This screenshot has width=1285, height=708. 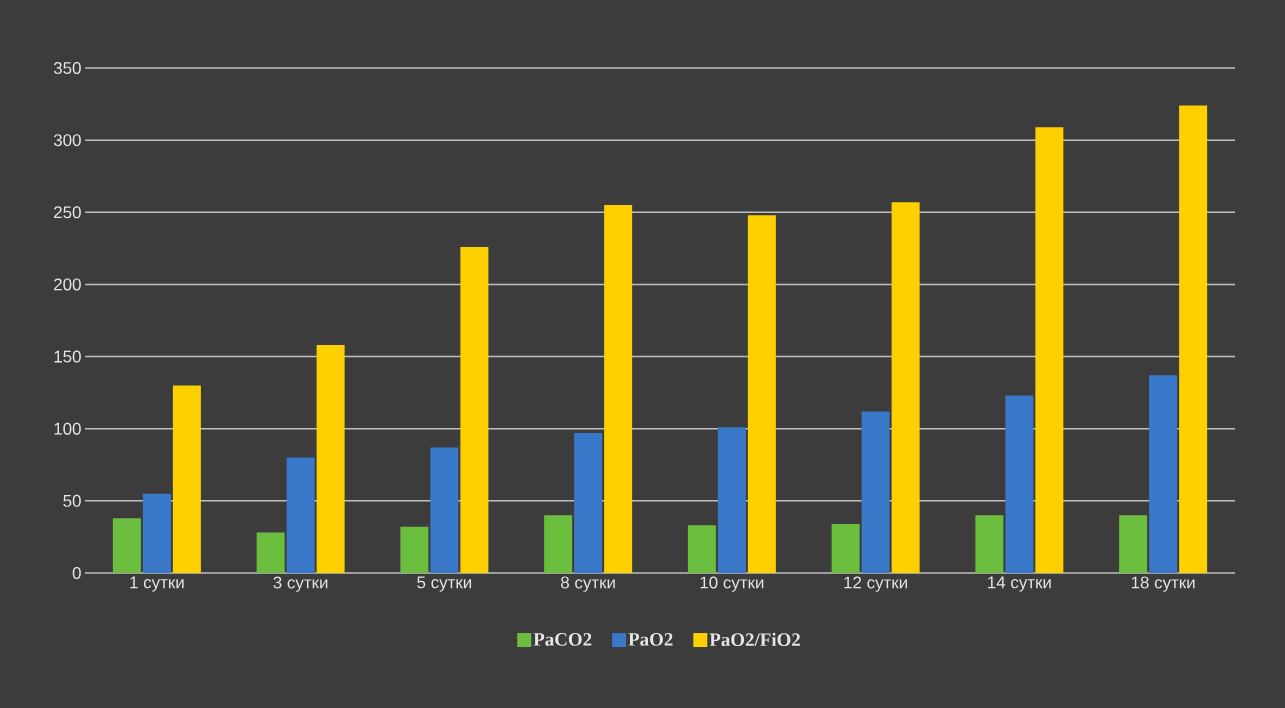 What do you see at coordinates (444, 584) in the screenshot?
I see `x-tick-label: 5 сутки` at bounding box center [444, 584].